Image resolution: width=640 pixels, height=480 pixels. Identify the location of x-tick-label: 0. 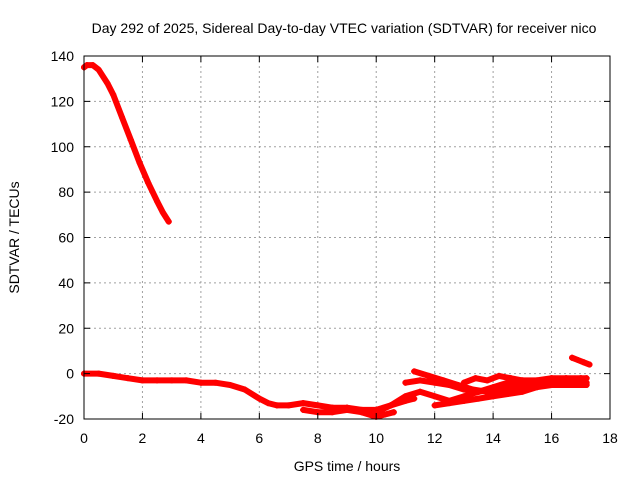
(84, 438).